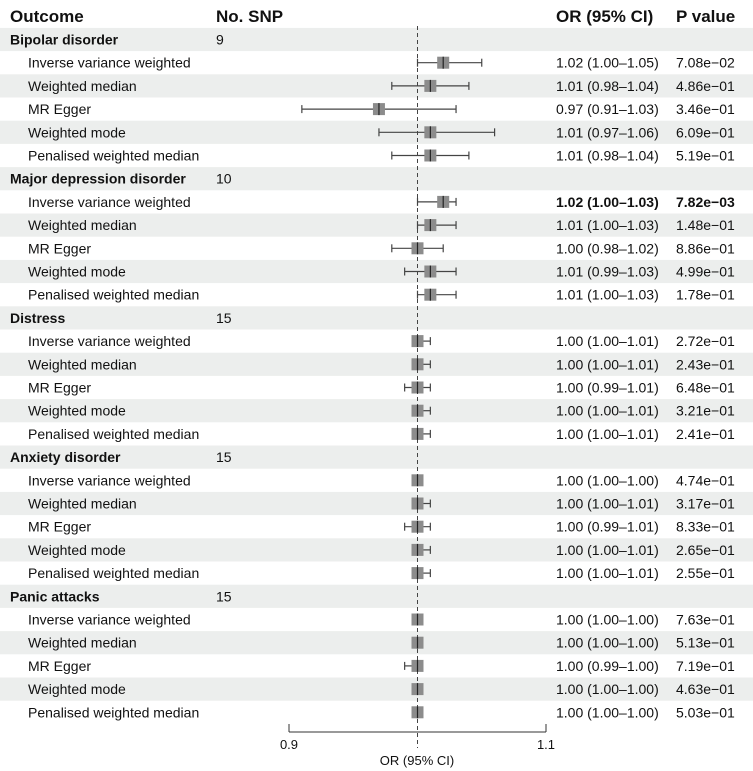 The width and height of the screenshot is (753, 771). I want to click on or-ci-value: 1.02 (1.00–1.05), so click(607, 63).